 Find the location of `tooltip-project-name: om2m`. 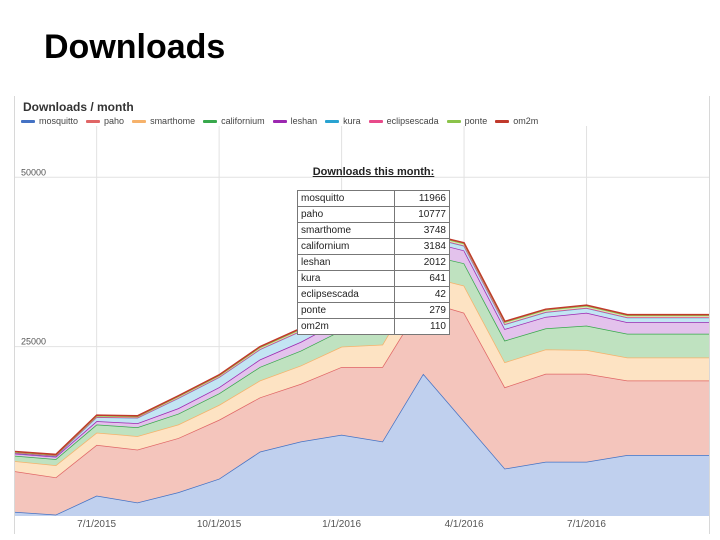

tooltip-project-name: om2m is located at coordinates (346, 326).